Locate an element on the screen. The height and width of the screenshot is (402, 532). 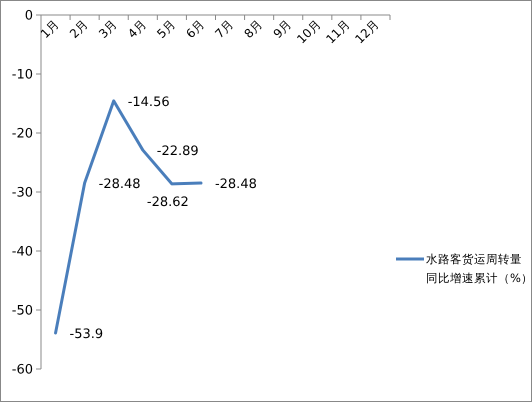
x-tick-label: 3月 is located at coordinates (108, 29).